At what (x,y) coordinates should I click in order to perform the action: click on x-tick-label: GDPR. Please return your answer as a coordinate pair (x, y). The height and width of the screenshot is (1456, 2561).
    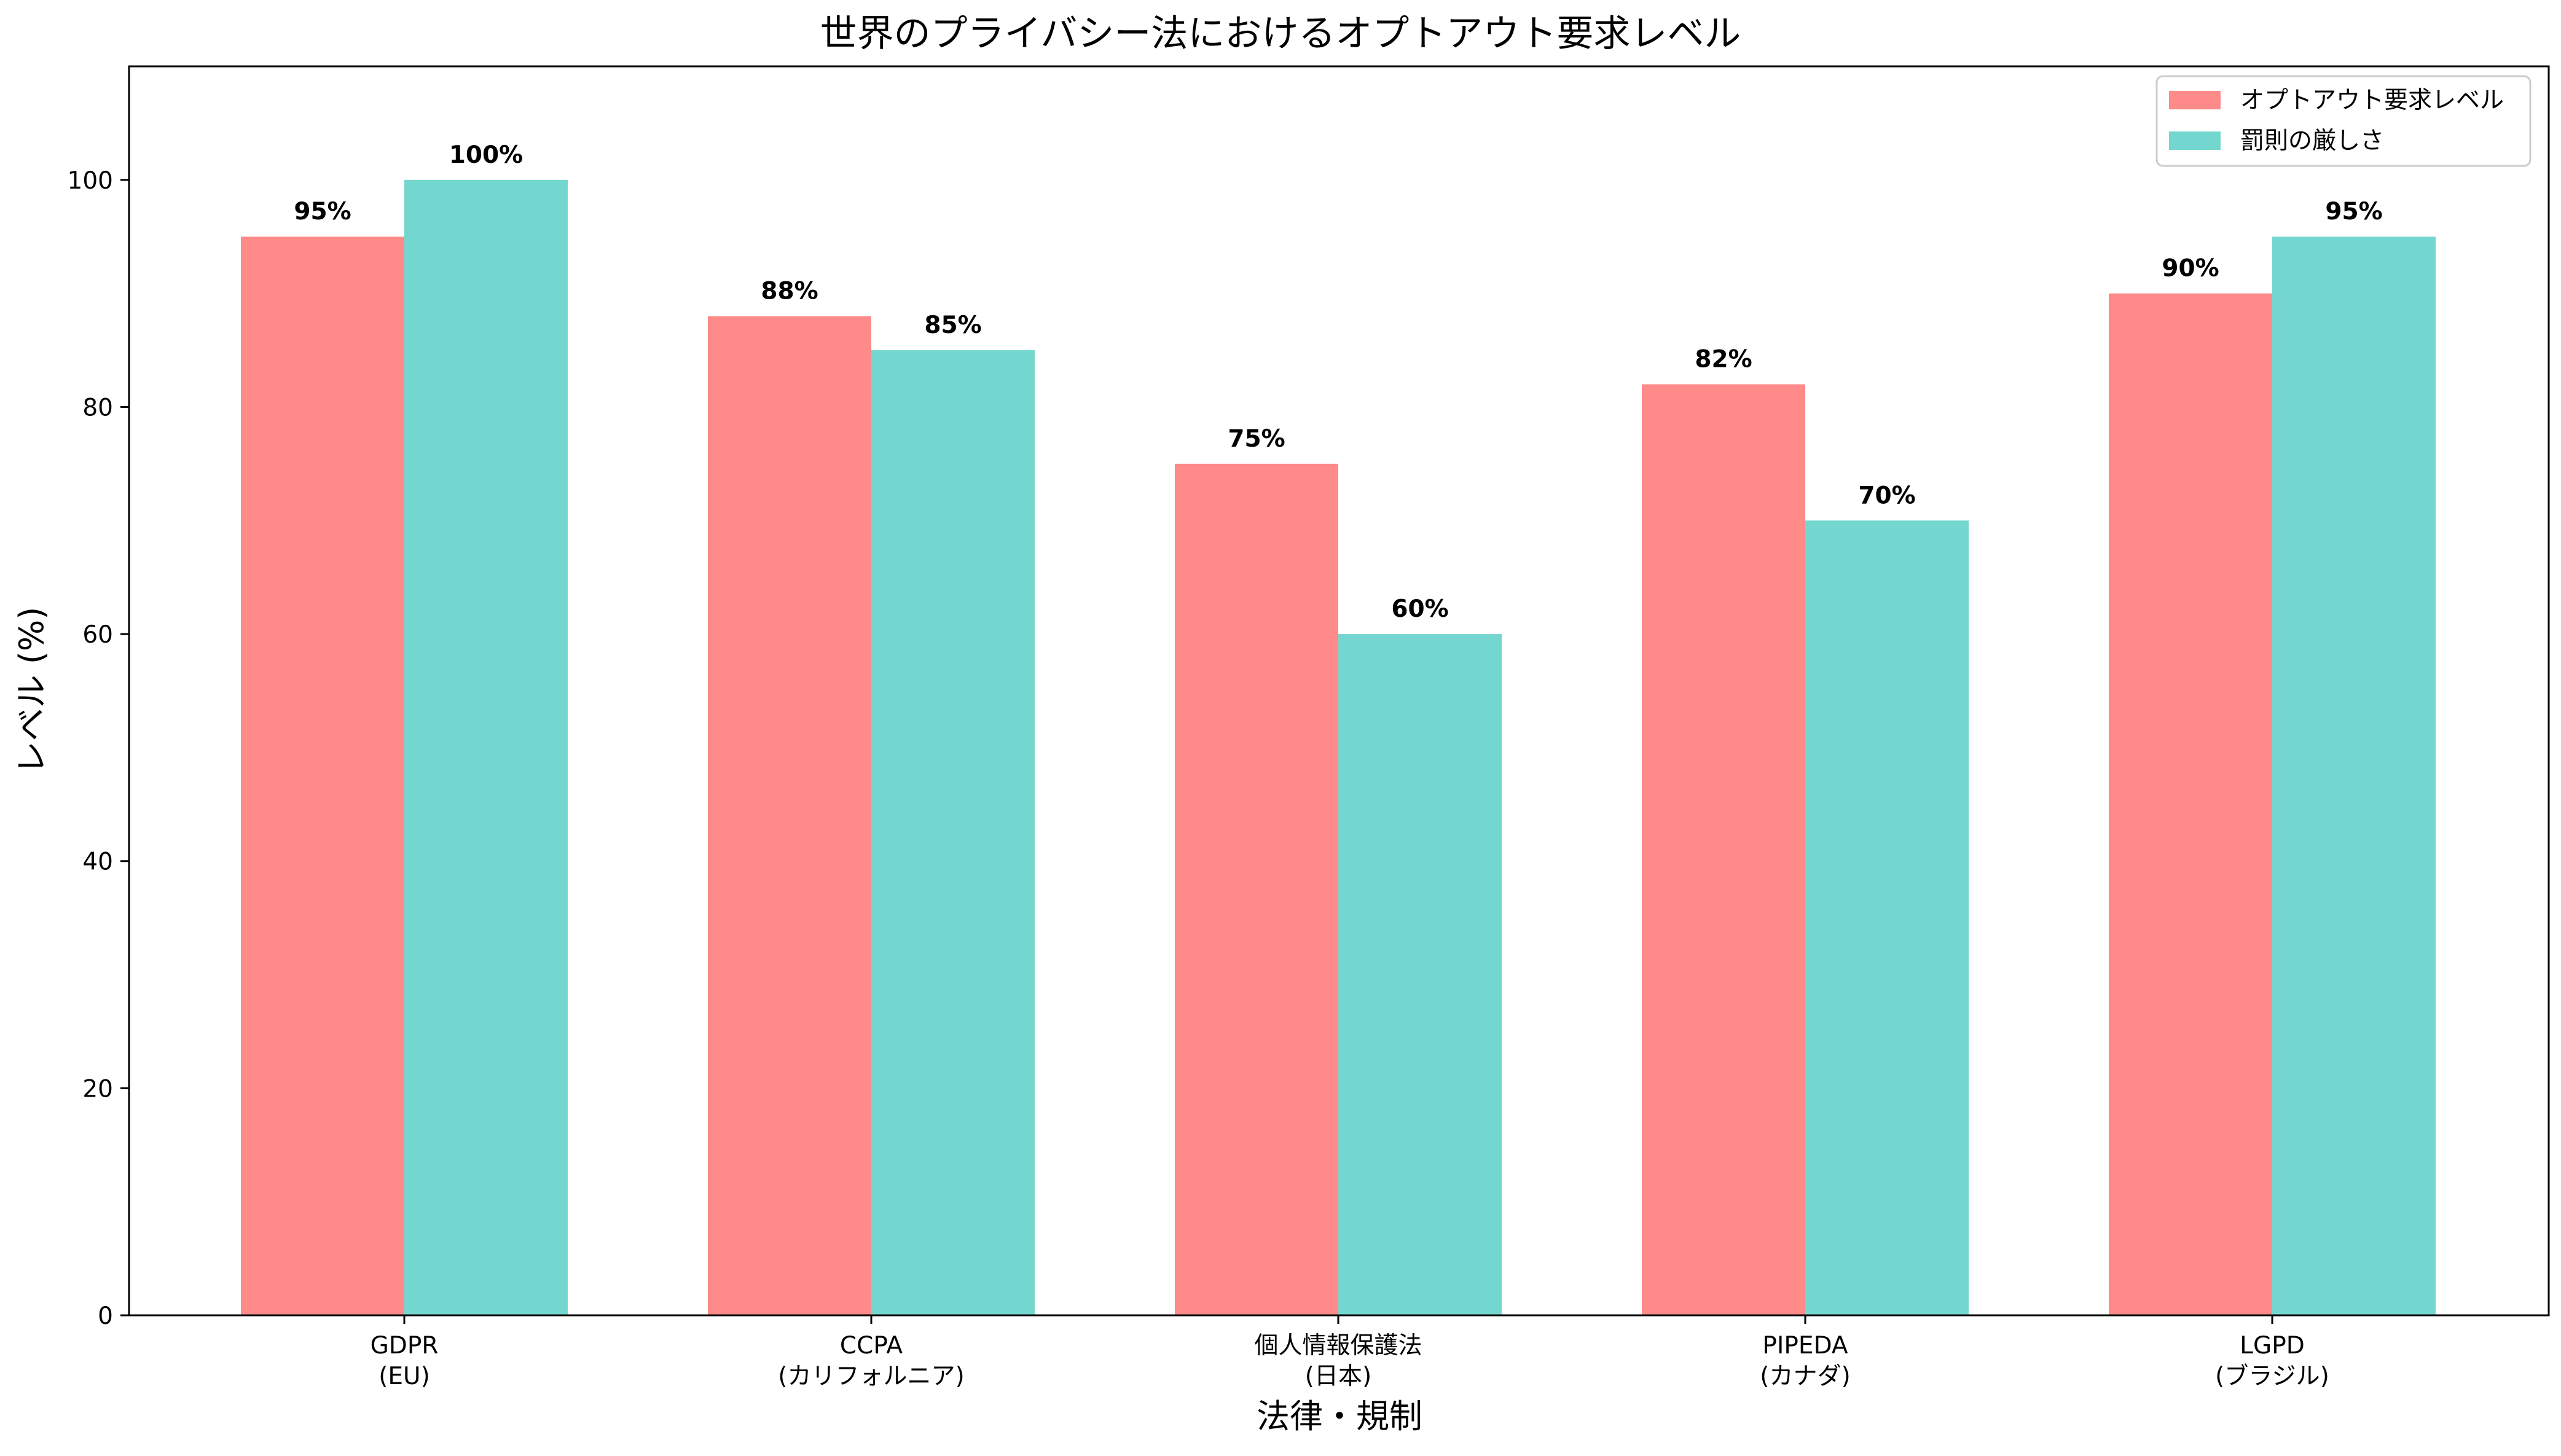
    Looking at the image, I should click on (405, 1346).